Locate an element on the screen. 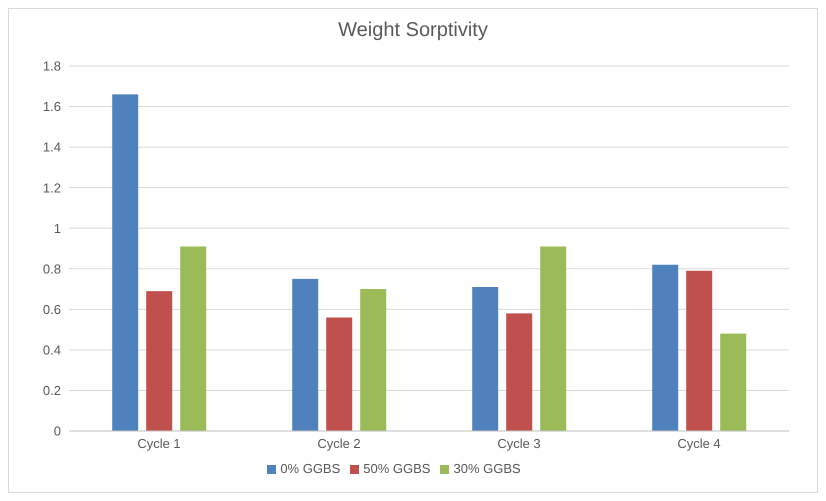 The image size is (826, 501). y-tick-label: 1 is located at coordinates (57, 228).